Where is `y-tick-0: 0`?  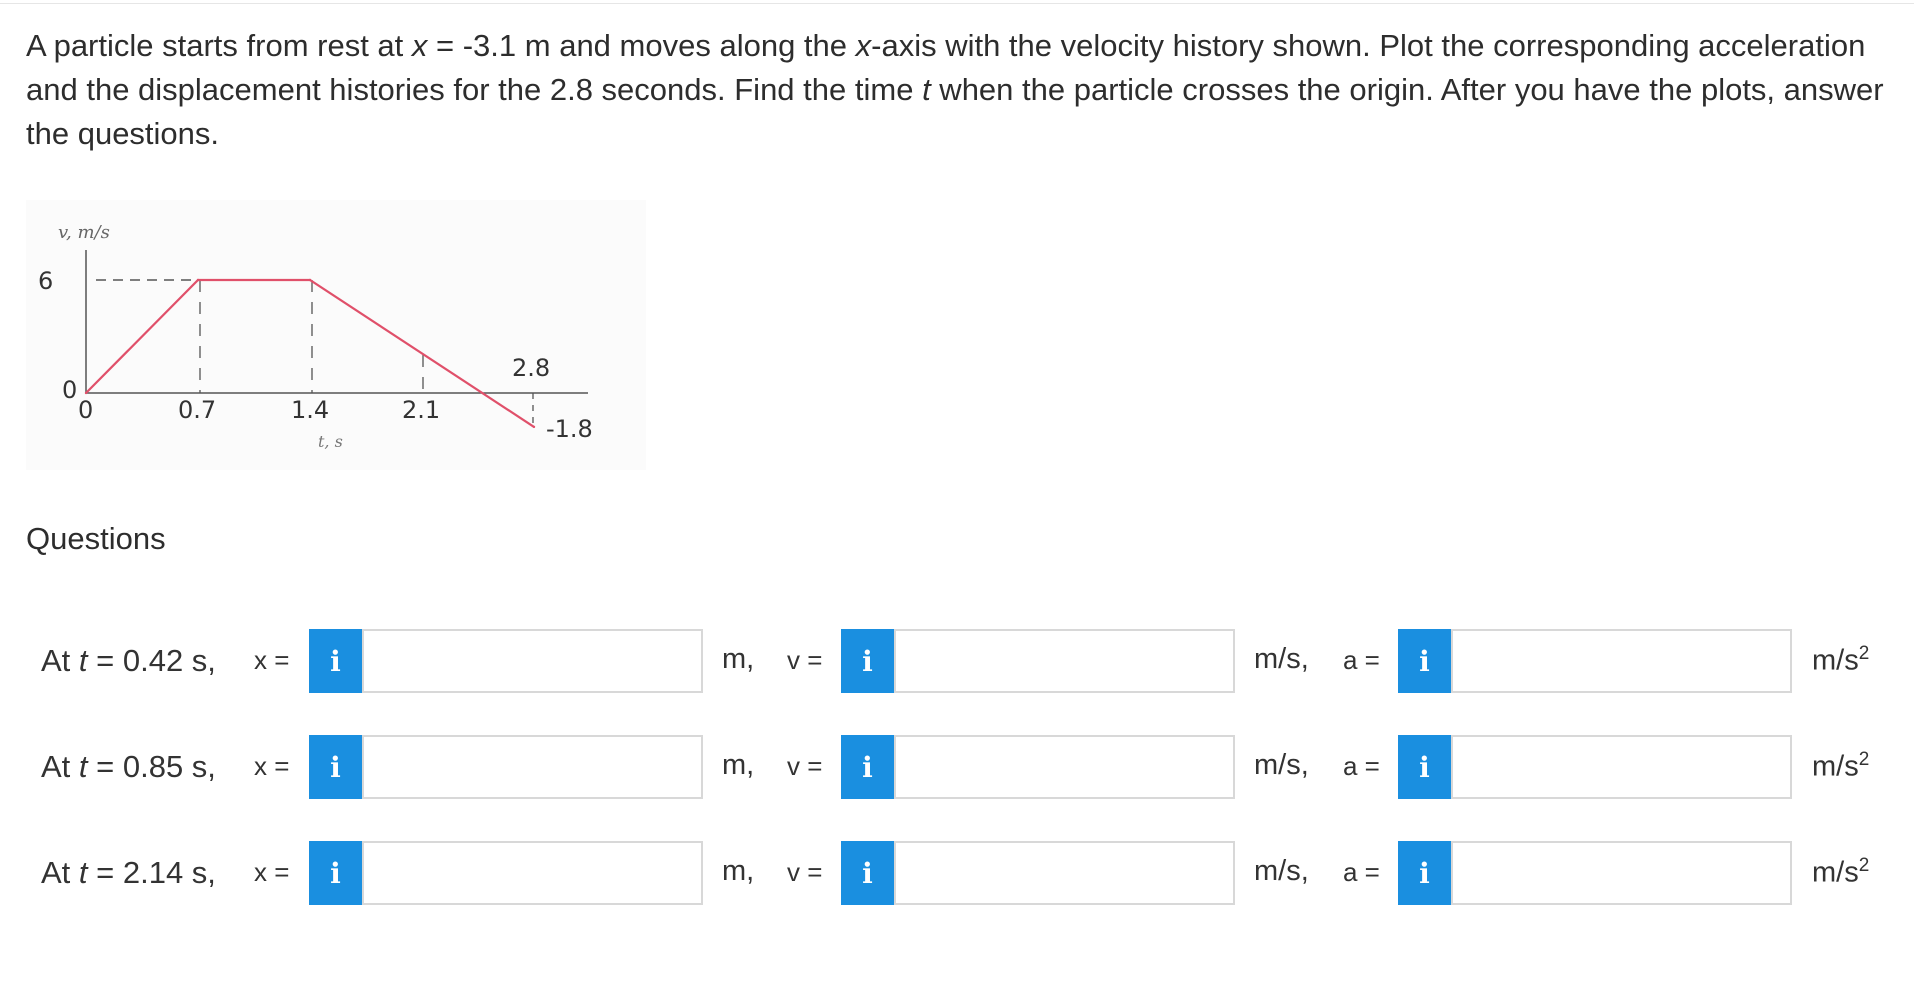
y-tick-0: 0 is located at coordinates (69, 390).